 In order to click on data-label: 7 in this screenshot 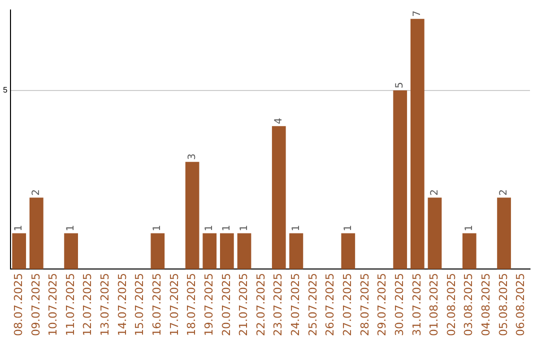, I will do `click(418, 13)`.